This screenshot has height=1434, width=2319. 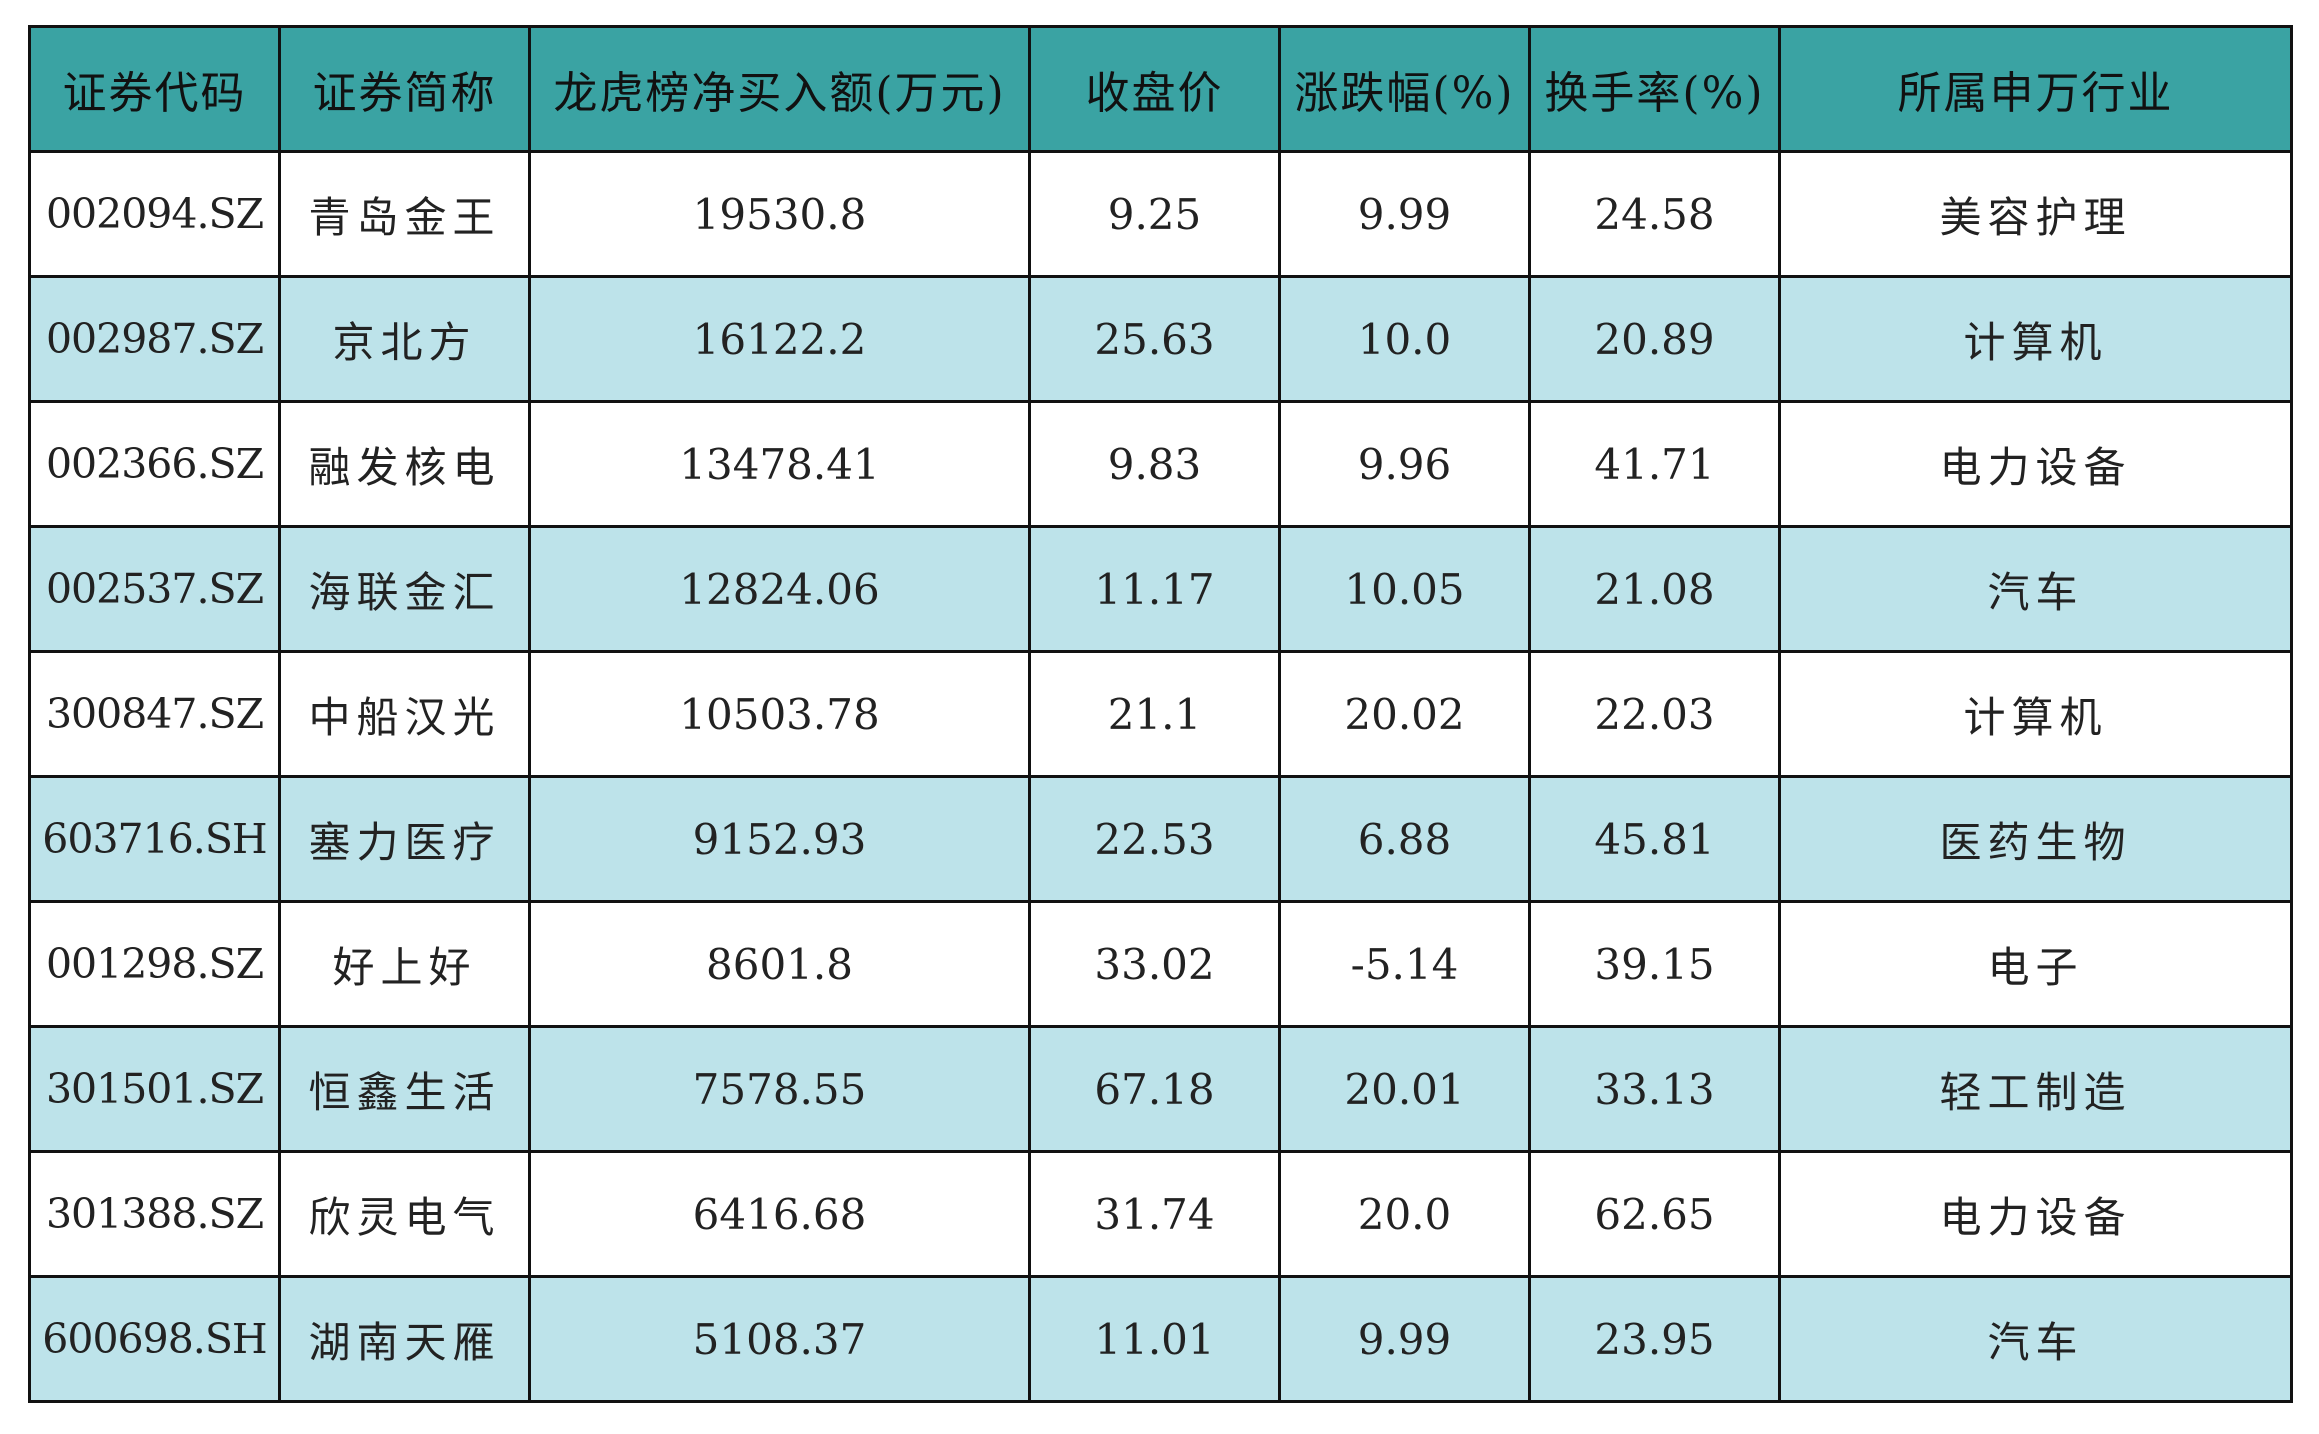 I want to click on cell-security-code: 301388.SZ, so click(x=154, y=1214).